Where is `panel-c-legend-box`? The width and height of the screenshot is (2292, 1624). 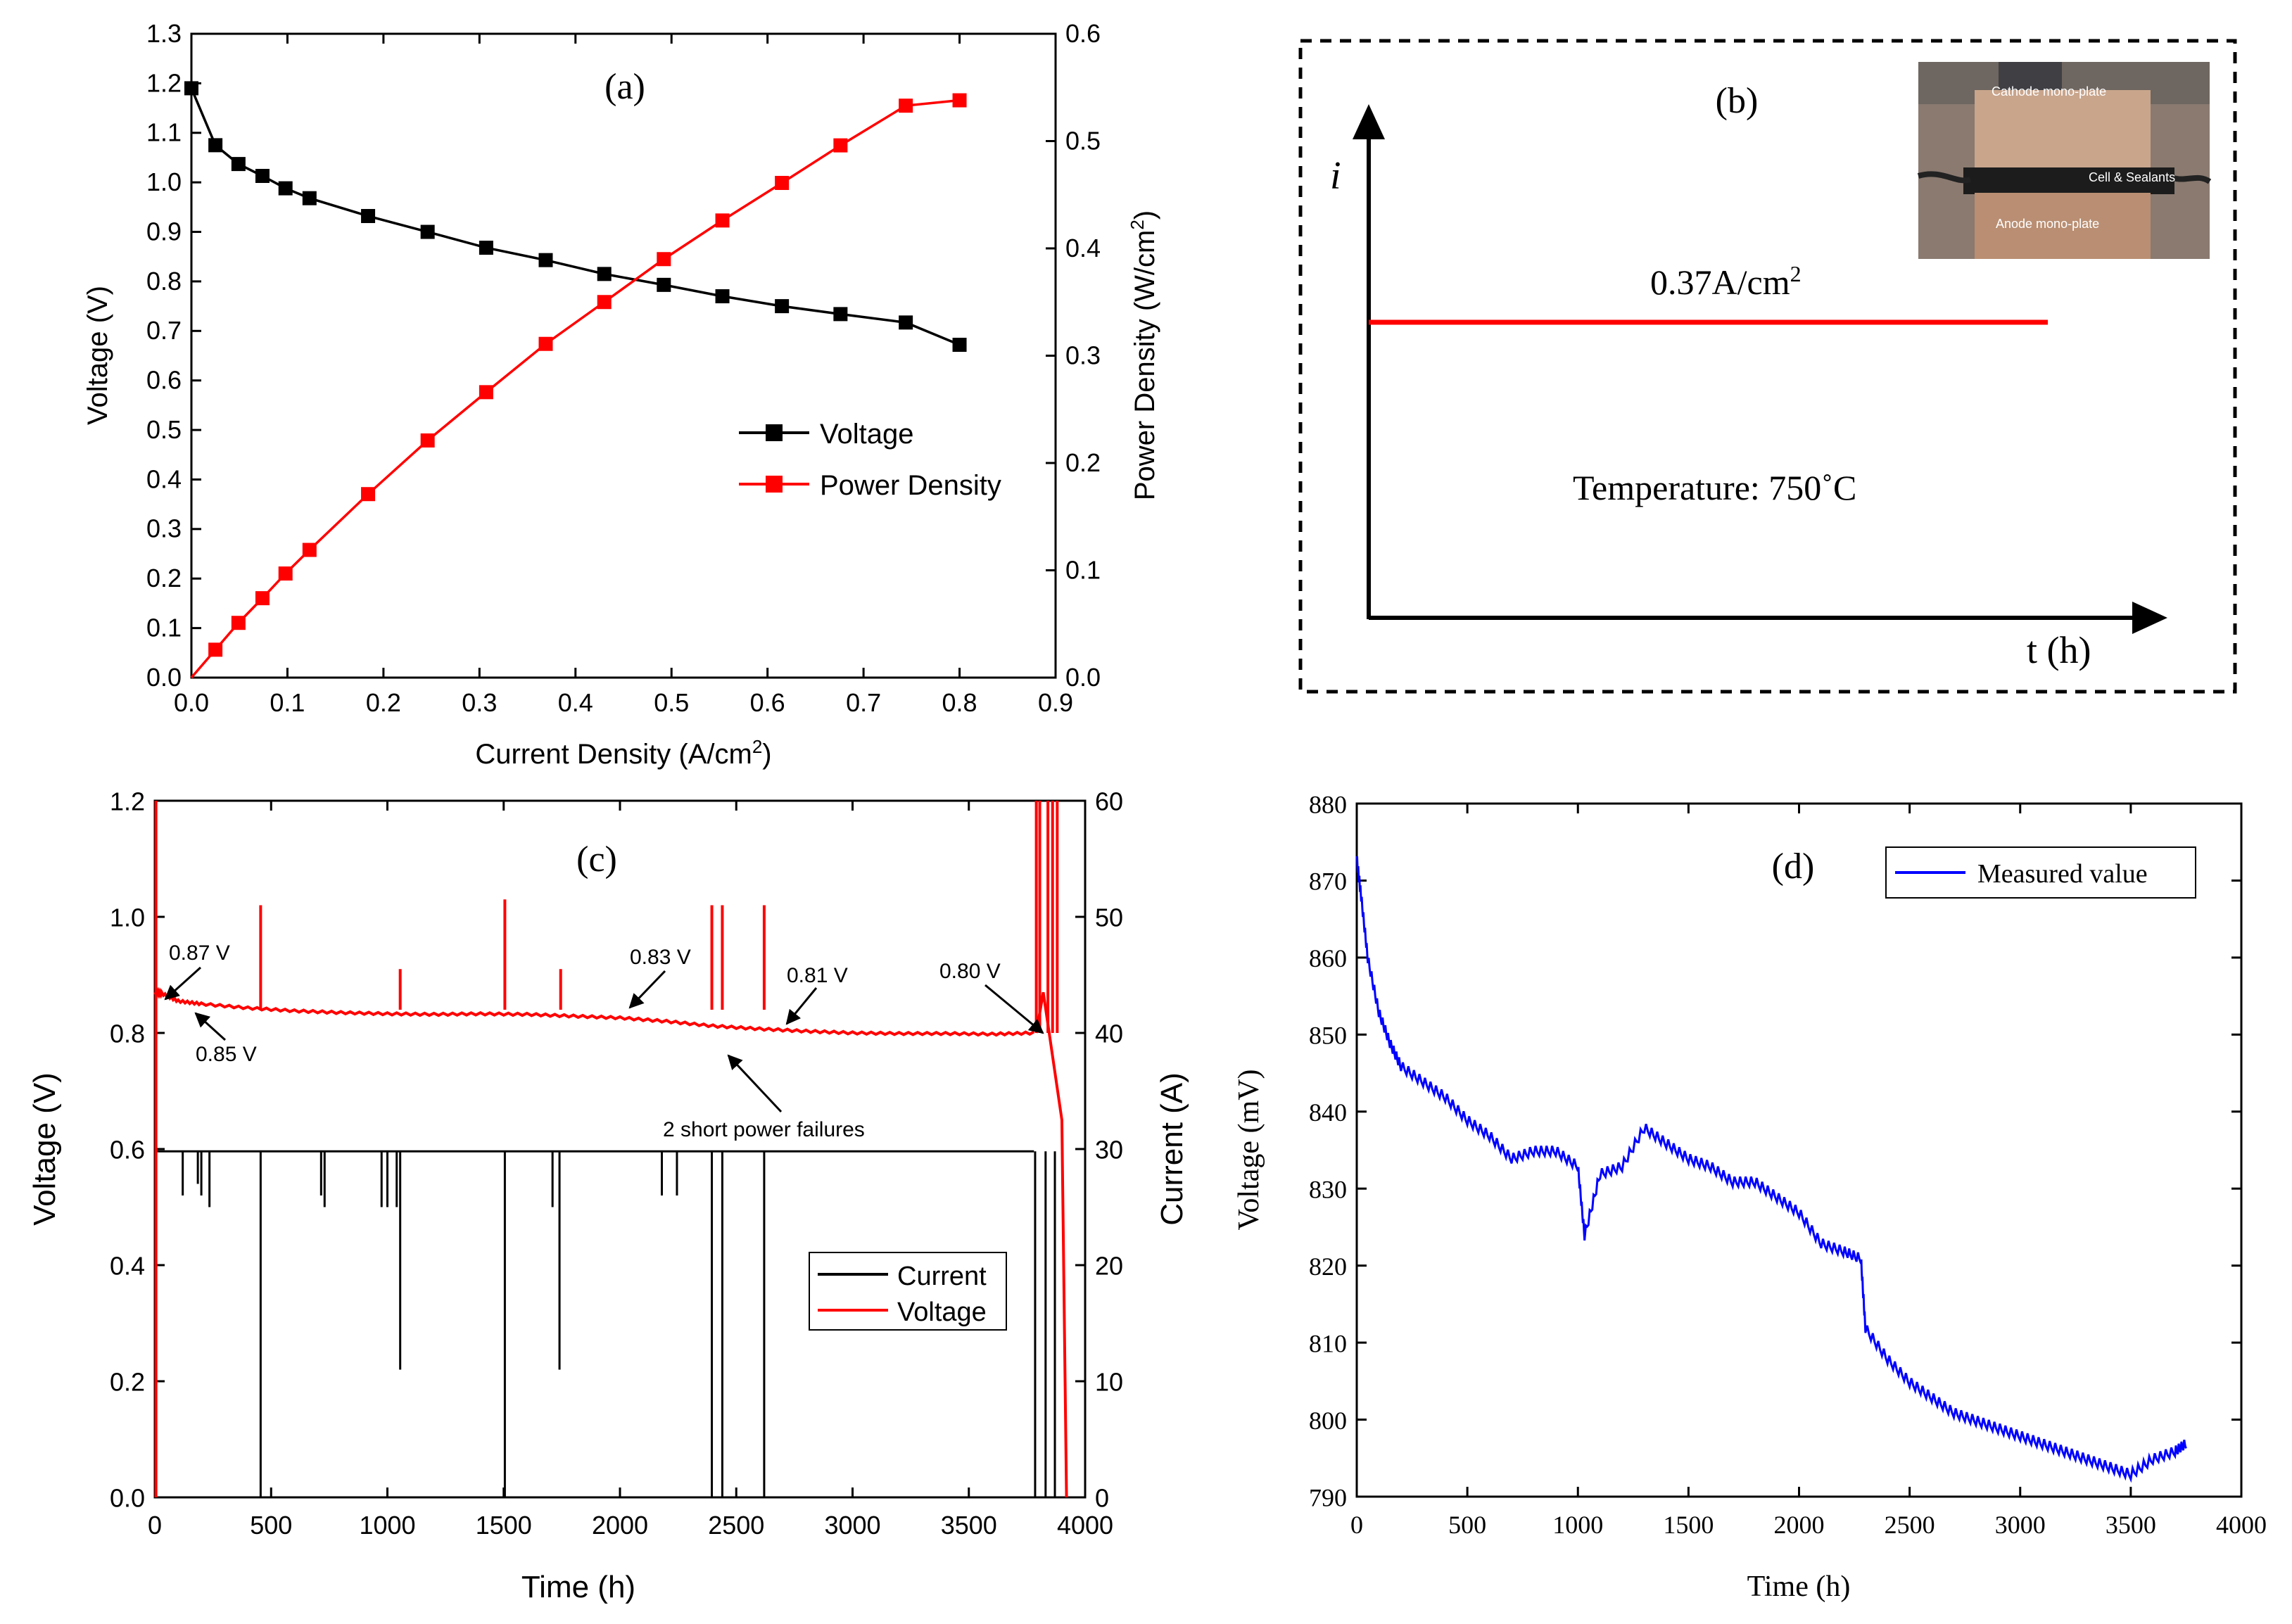
panel-c-legend-box is located at coordinates (908, 1291).